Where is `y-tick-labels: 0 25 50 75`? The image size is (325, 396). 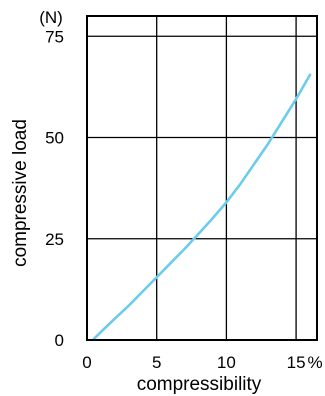 y-tick-labels: 0 25 50 75 is located at coordinates (54, 188).